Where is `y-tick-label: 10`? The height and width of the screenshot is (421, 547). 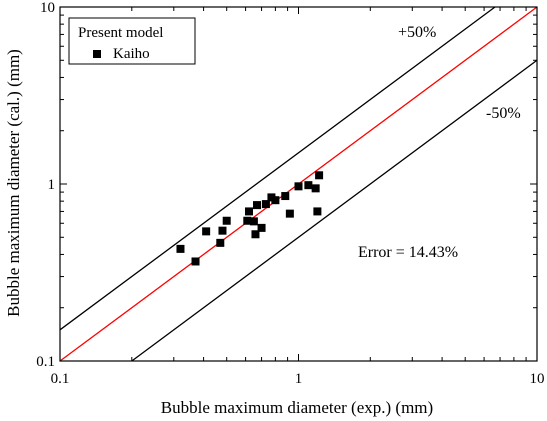
y-tick-label: 10 is located at coordinates (47, 8).